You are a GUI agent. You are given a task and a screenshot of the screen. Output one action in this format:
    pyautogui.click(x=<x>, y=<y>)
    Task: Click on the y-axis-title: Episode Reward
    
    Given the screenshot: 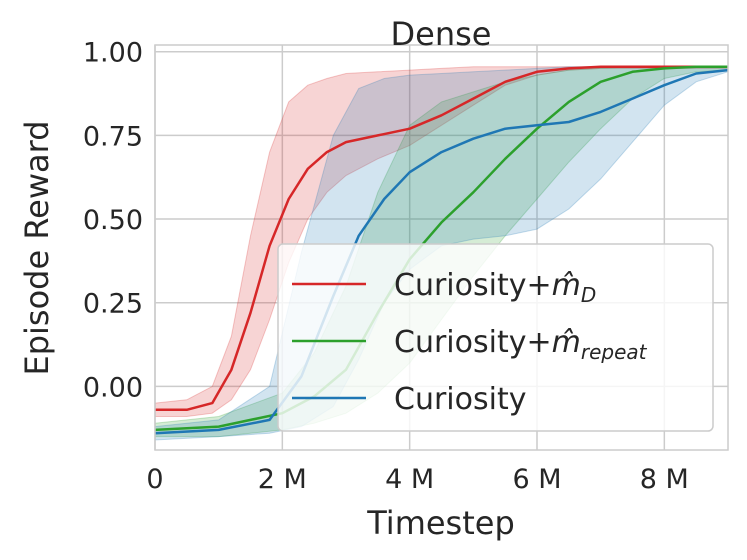 What is the action you would take?
    pyautogui.click(x=37, y=247)
    